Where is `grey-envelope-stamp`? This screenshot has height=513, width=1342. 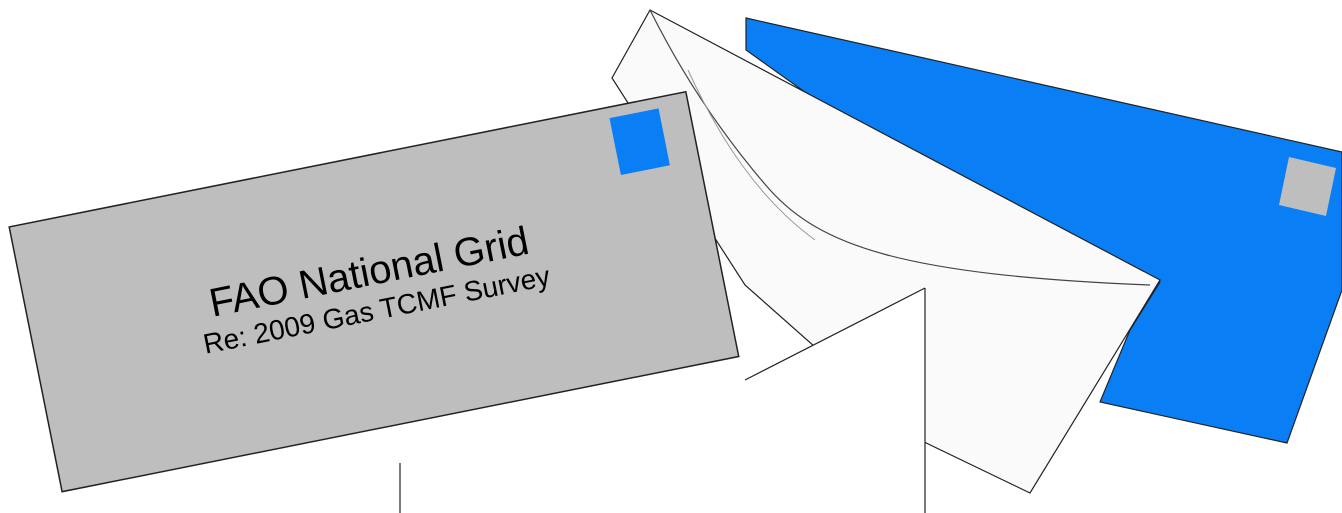
grey-envelope-stamp is located at coordinates (639, 142).